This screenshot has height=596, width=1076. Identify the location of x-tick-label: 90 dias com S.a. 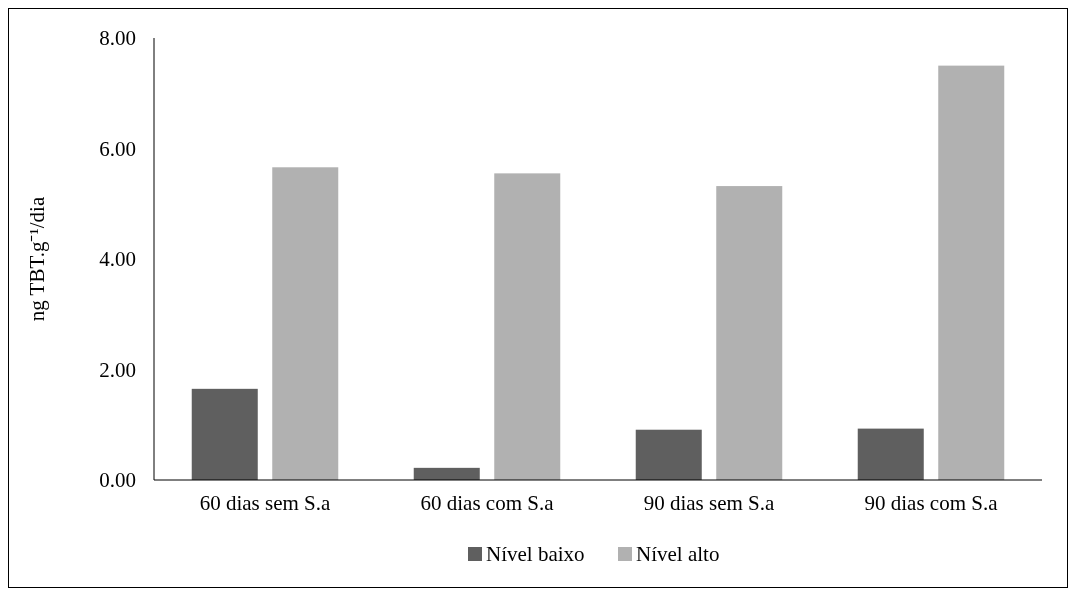
(931, 503).